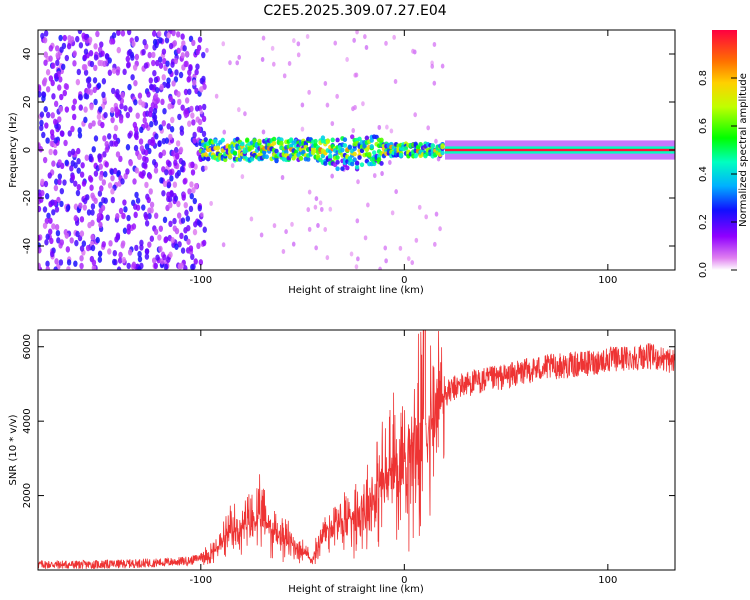  I want to click on snr-ytick-label: 6000, so click(27, 346).